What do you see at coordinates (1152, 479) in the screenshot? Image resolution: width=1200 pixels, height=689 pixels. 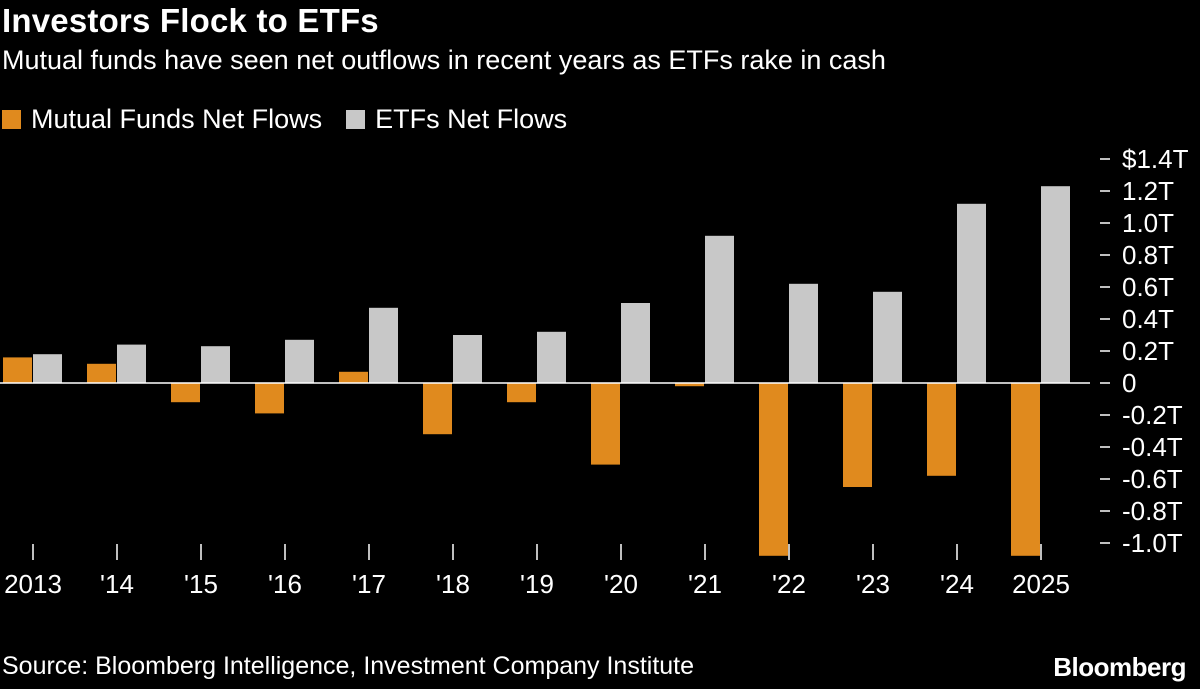 I see `y-tick-label-10: -0.6T` at bounding box center [1152, 479].